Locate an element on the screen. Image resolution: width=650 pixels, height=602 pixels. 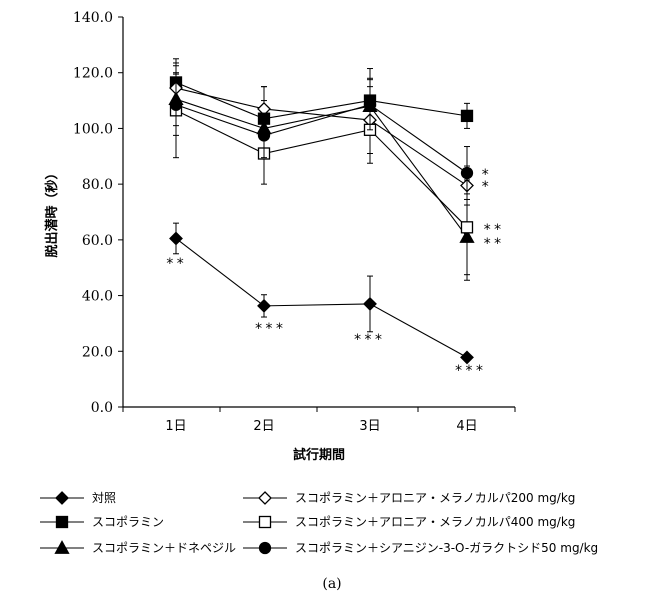
y-tick-label: 140.0 is located at coordinates (93, 18).